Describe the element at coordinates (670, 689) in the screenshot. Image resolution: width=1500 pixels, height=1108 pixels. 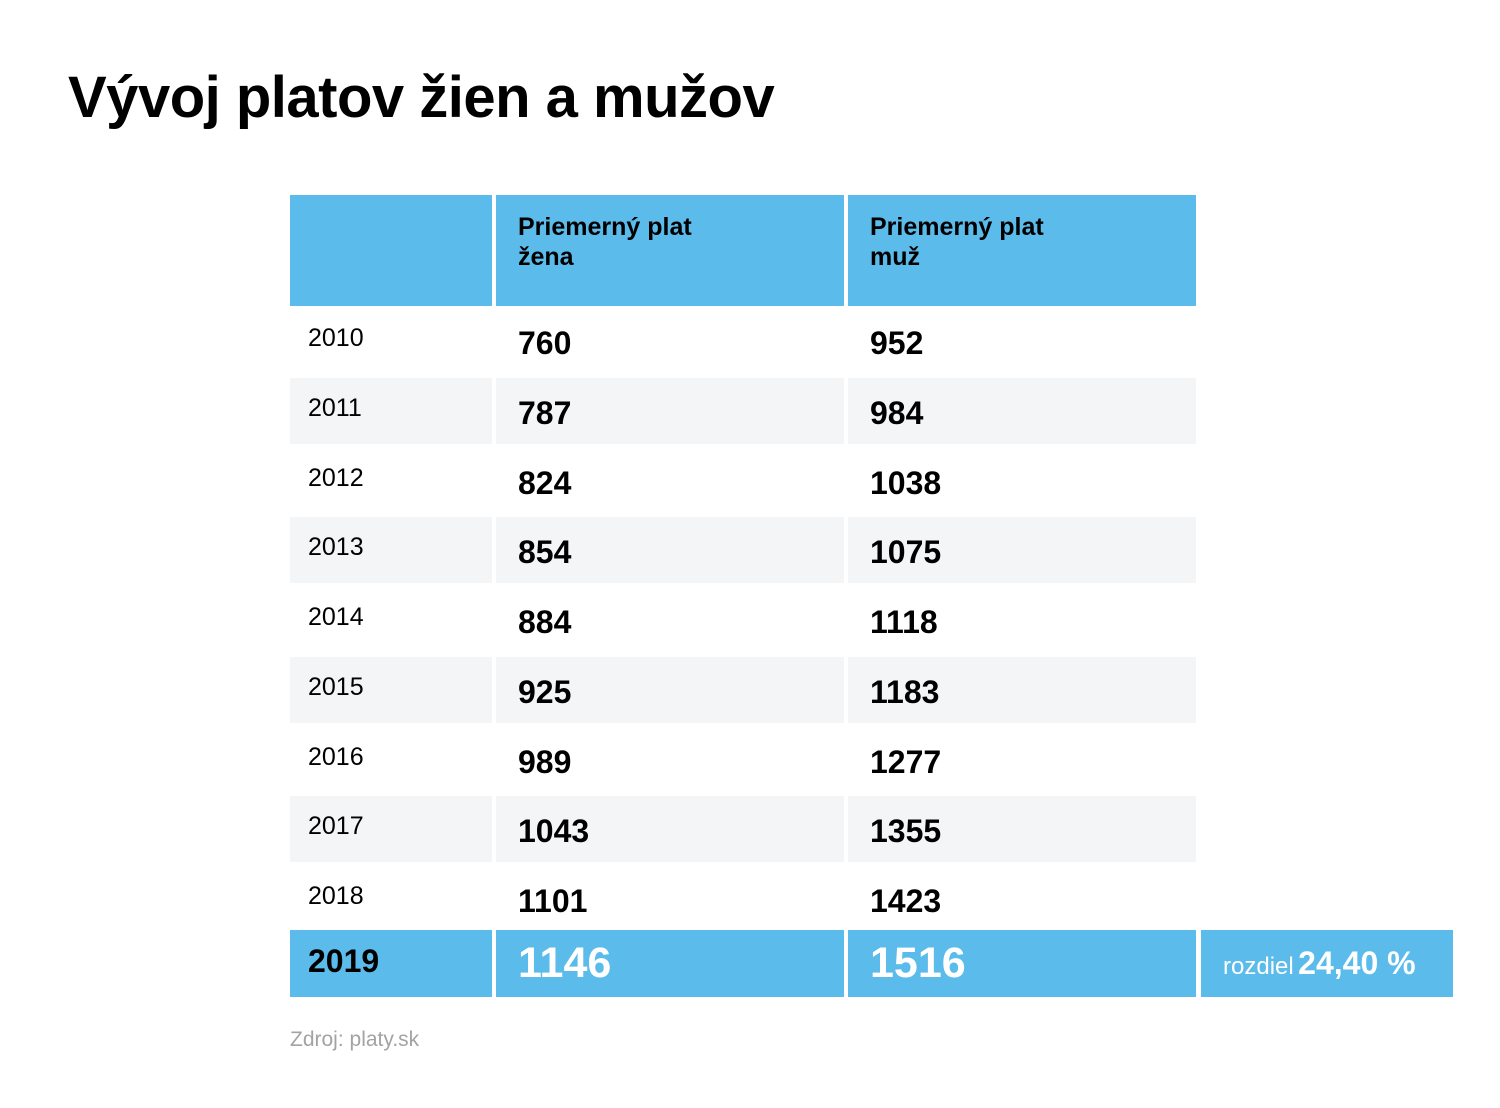
I see `women-salary-cell: 925` at that location.